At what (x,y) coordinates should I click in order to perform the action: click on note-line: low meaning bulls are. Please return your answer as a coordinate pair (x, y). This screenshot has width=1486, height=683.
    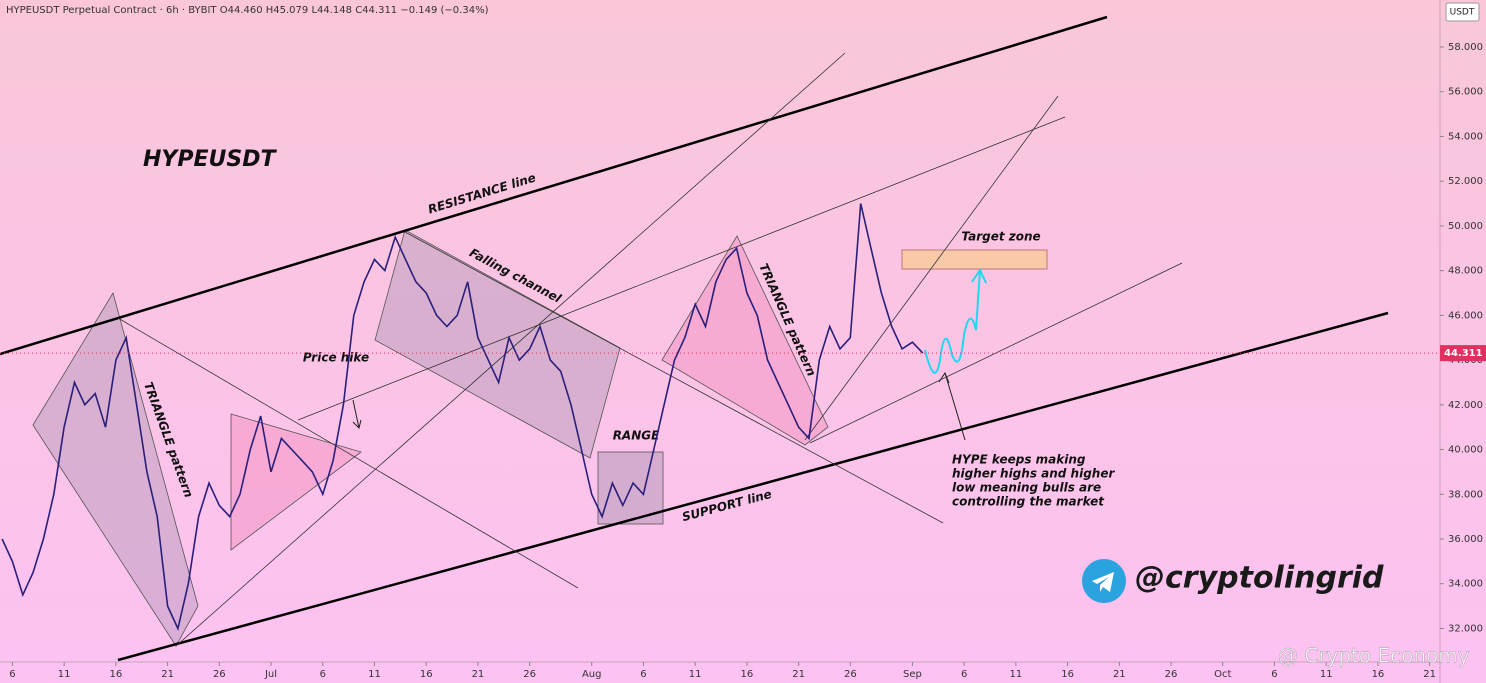
    Looking at the image, I should click on (1026, 488).